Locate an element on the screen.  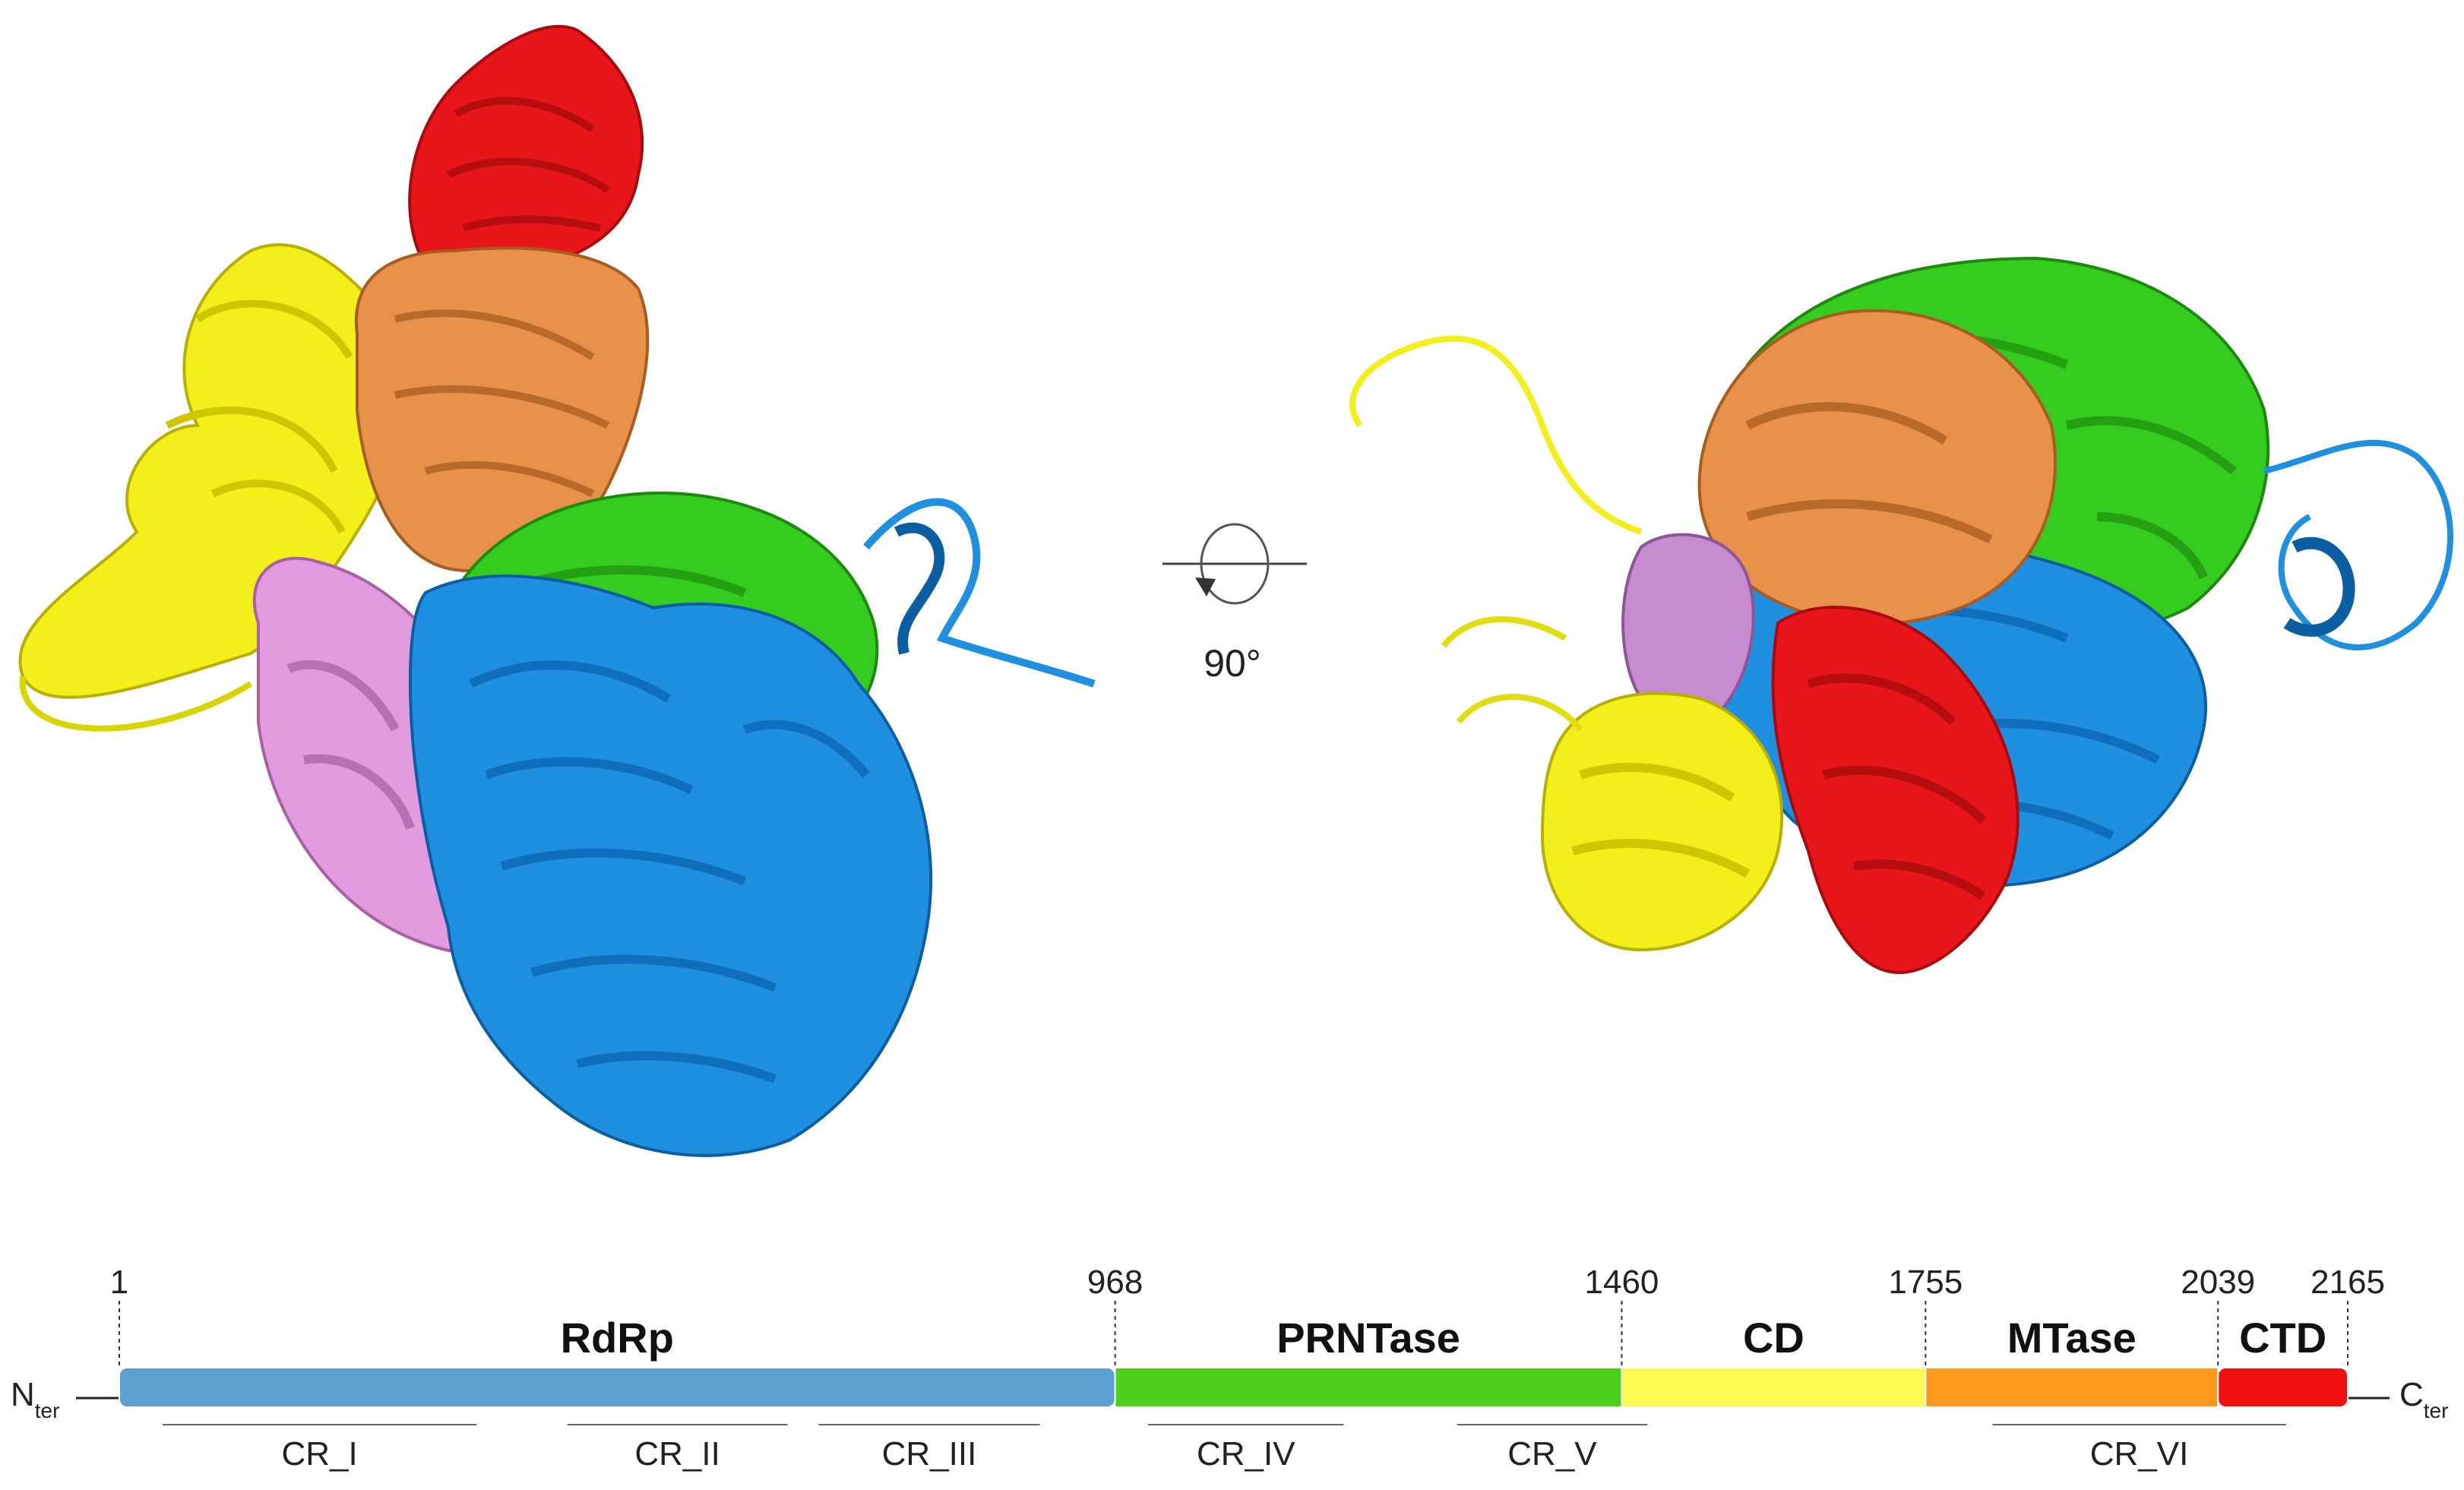
structure-rdrp-region is located at coordinates (752, 827).